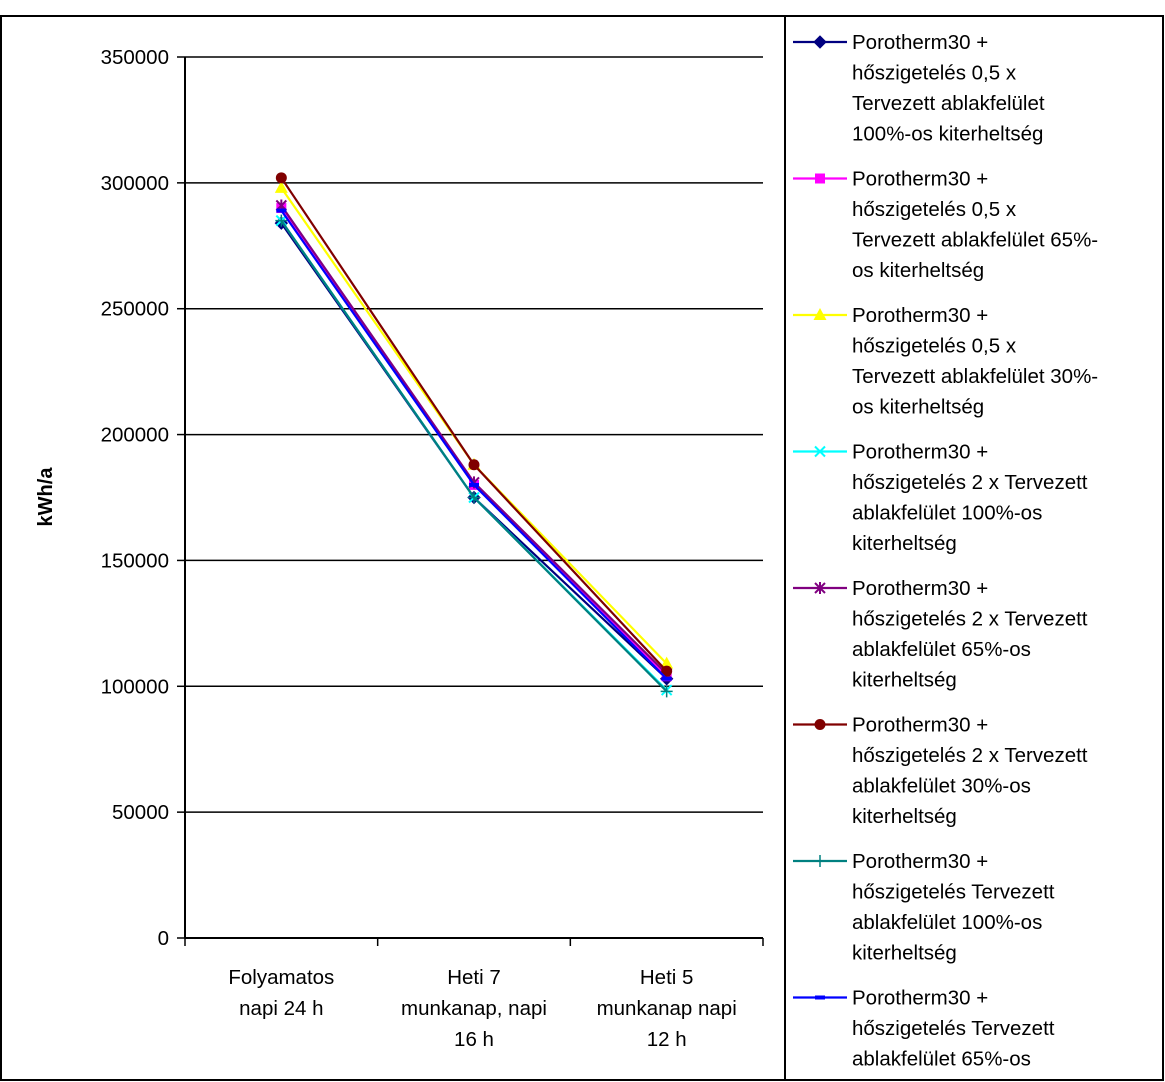 Image resolution: width=1165 pixels, height=1082 pixels. I want to click on y-tick-label: 0, so click(163, 938).